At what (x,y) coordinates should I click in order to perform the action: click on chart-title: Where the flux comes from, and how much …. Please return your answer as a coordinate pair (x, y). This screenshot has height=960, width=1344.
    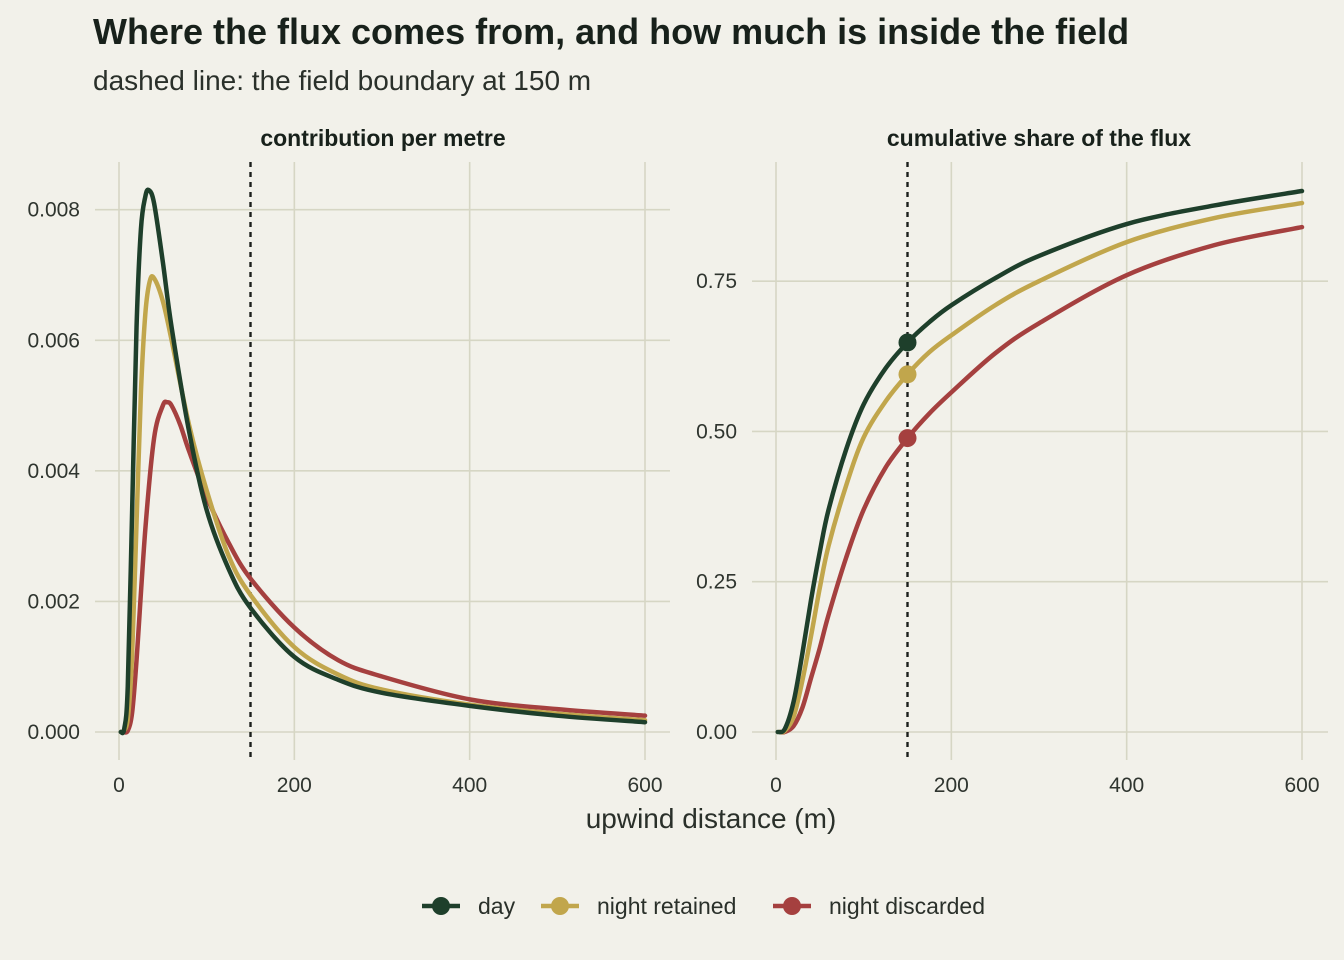
    Looking at the image, I should click on (611, 31).